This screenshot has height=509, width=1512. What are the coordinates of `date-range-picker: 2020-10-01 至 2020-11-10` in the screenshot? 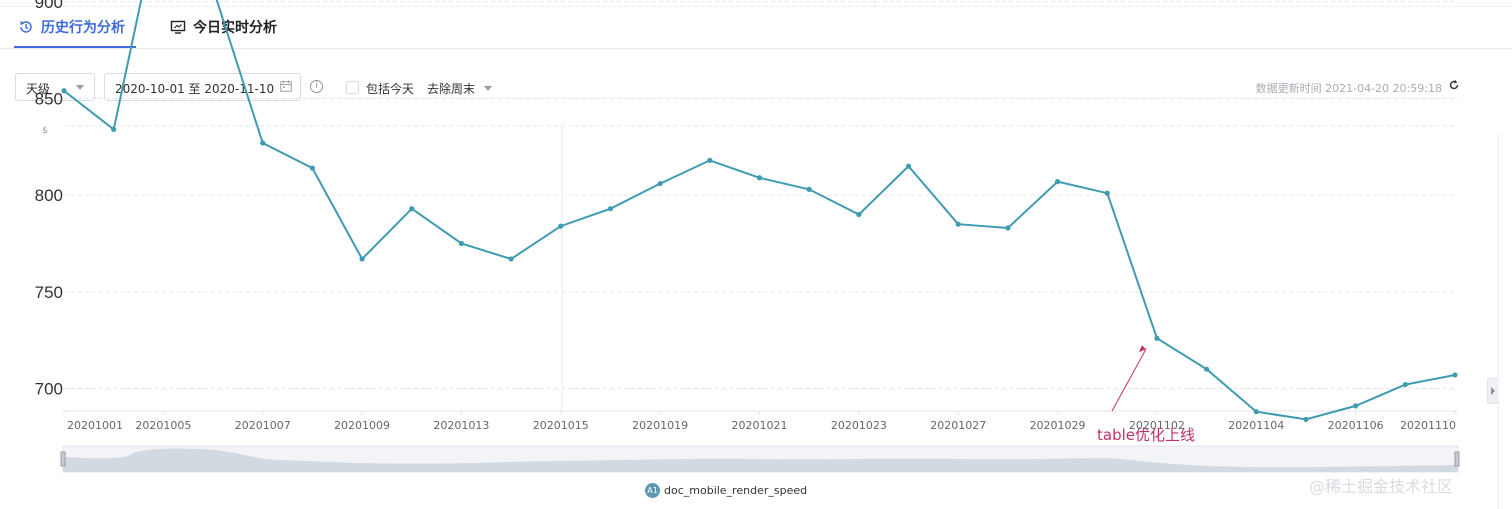 It's located at (202, 87).